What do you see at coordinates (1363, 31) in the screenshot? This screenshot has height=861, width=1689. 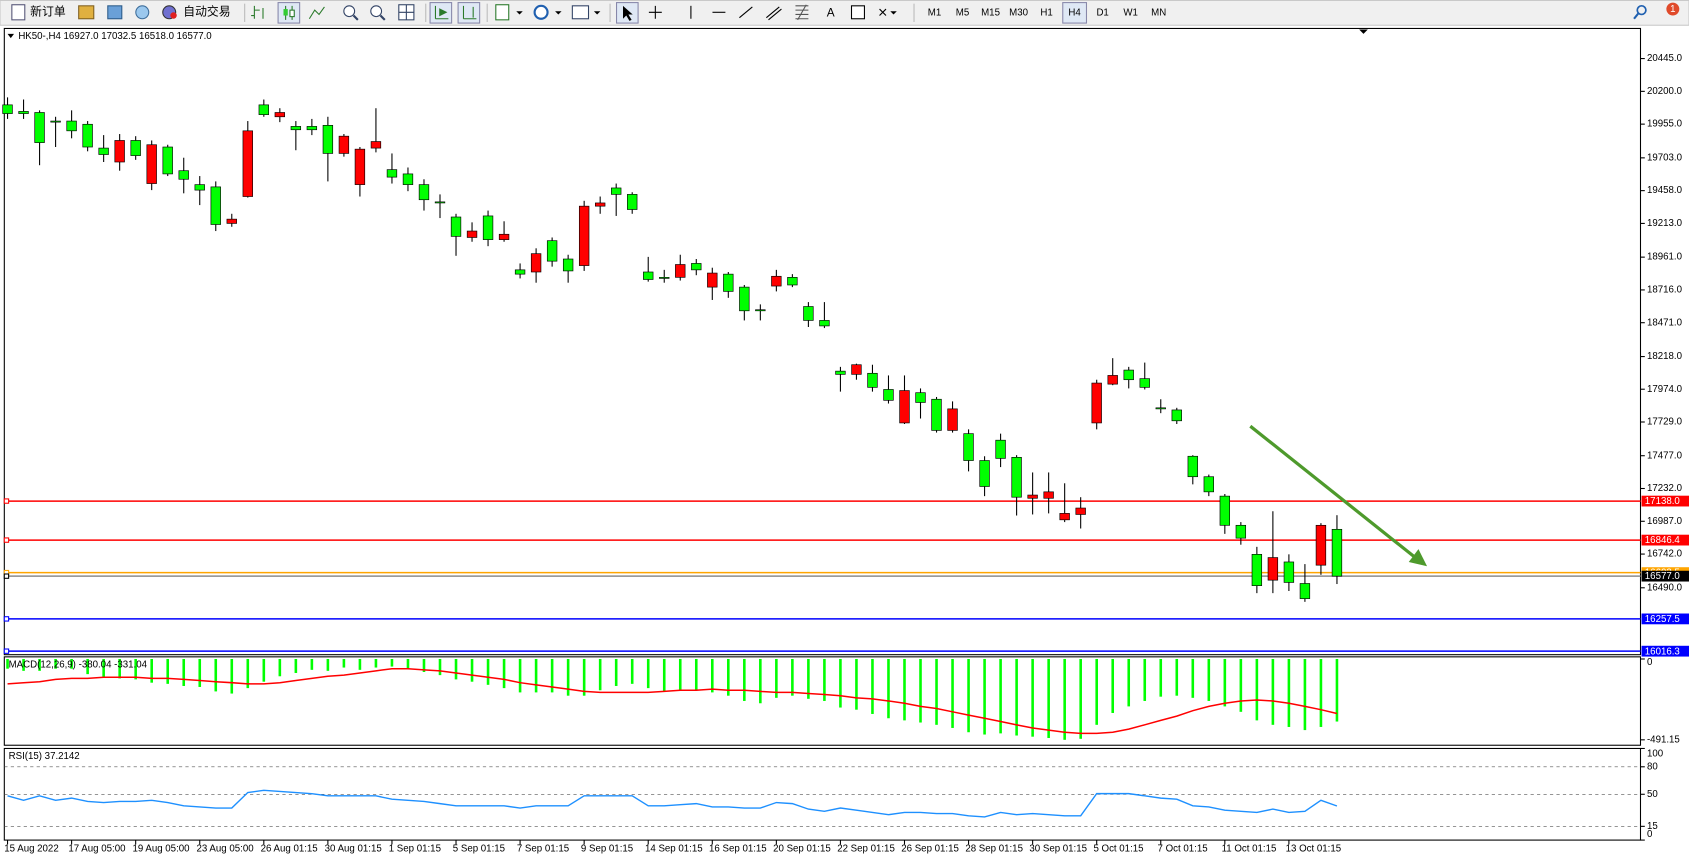 I see `shift-marker` at bounding box center [1363, 31].